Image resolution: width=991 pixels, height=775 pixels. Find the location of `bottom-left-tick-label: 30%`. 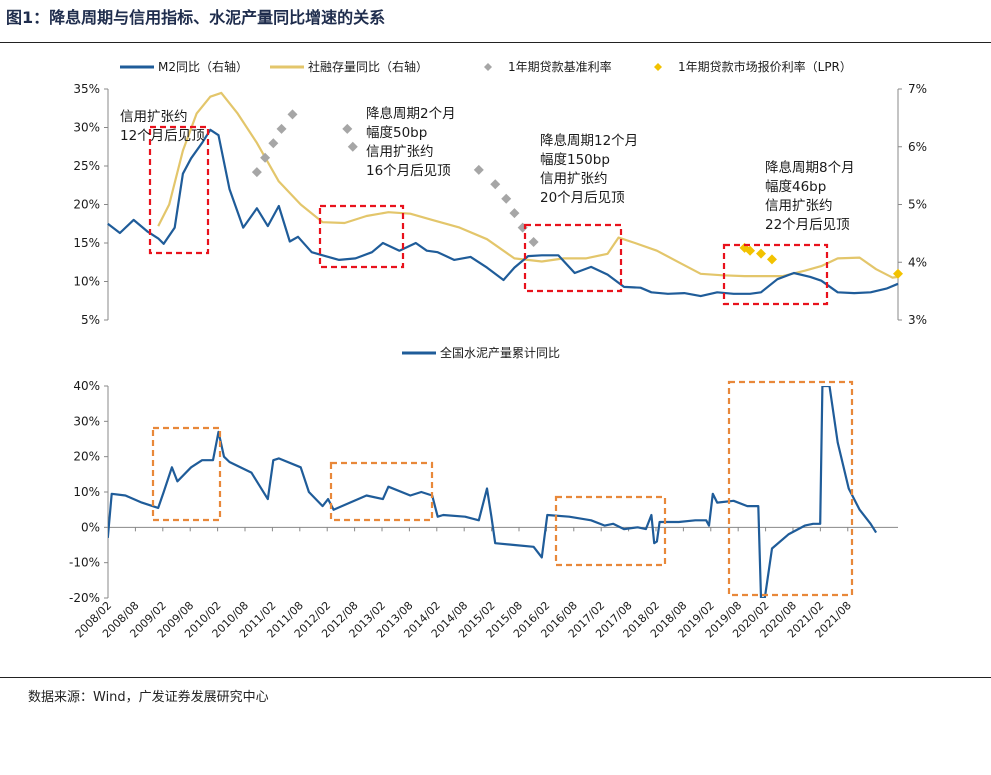

bottom-left-tick-label: 30% is located at coordinates (86, 421).